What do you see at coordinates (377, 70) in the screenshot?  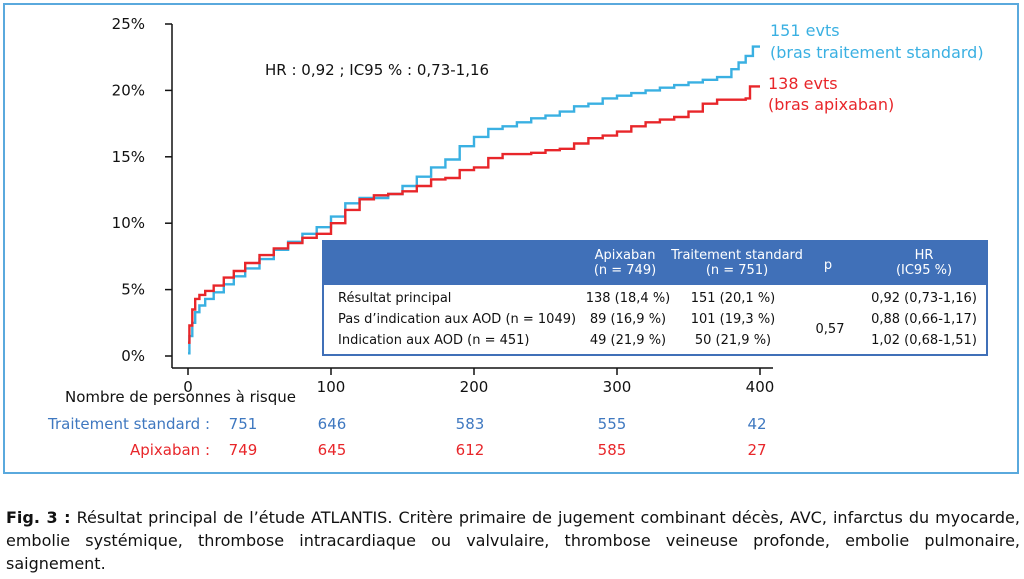 I see `hr-annotation: HR : 0,92 ; IC95 % : 0,73-1,16` at bounding box center [377, 70].